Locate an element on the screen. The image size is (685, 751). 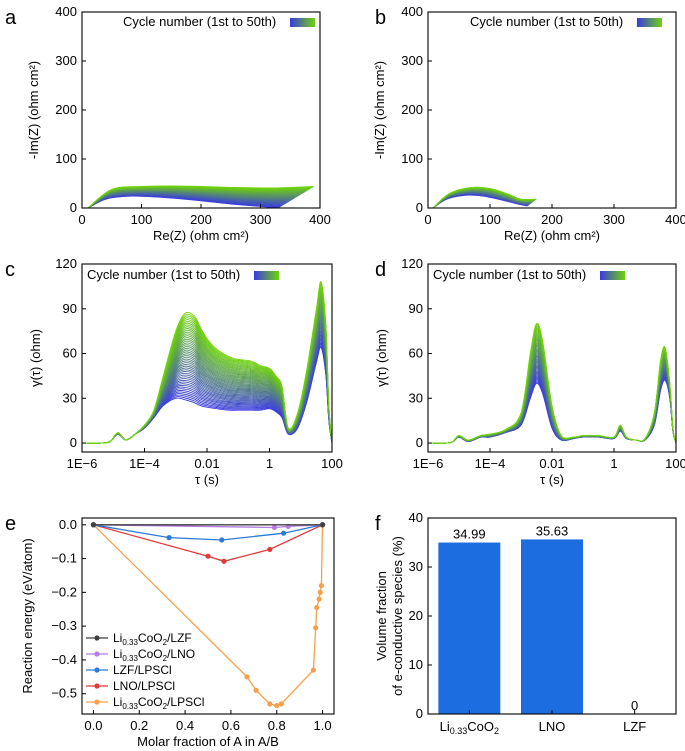
x-tick-label: LNO is located at coordinates (552, 726).